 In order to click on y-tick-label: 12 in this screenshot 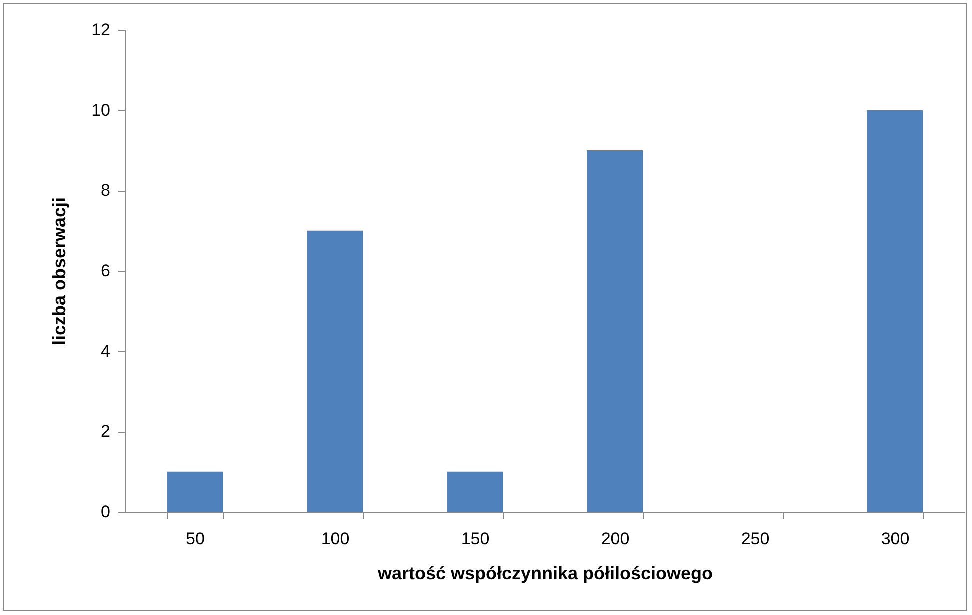, I will do `click(101, 30)`.